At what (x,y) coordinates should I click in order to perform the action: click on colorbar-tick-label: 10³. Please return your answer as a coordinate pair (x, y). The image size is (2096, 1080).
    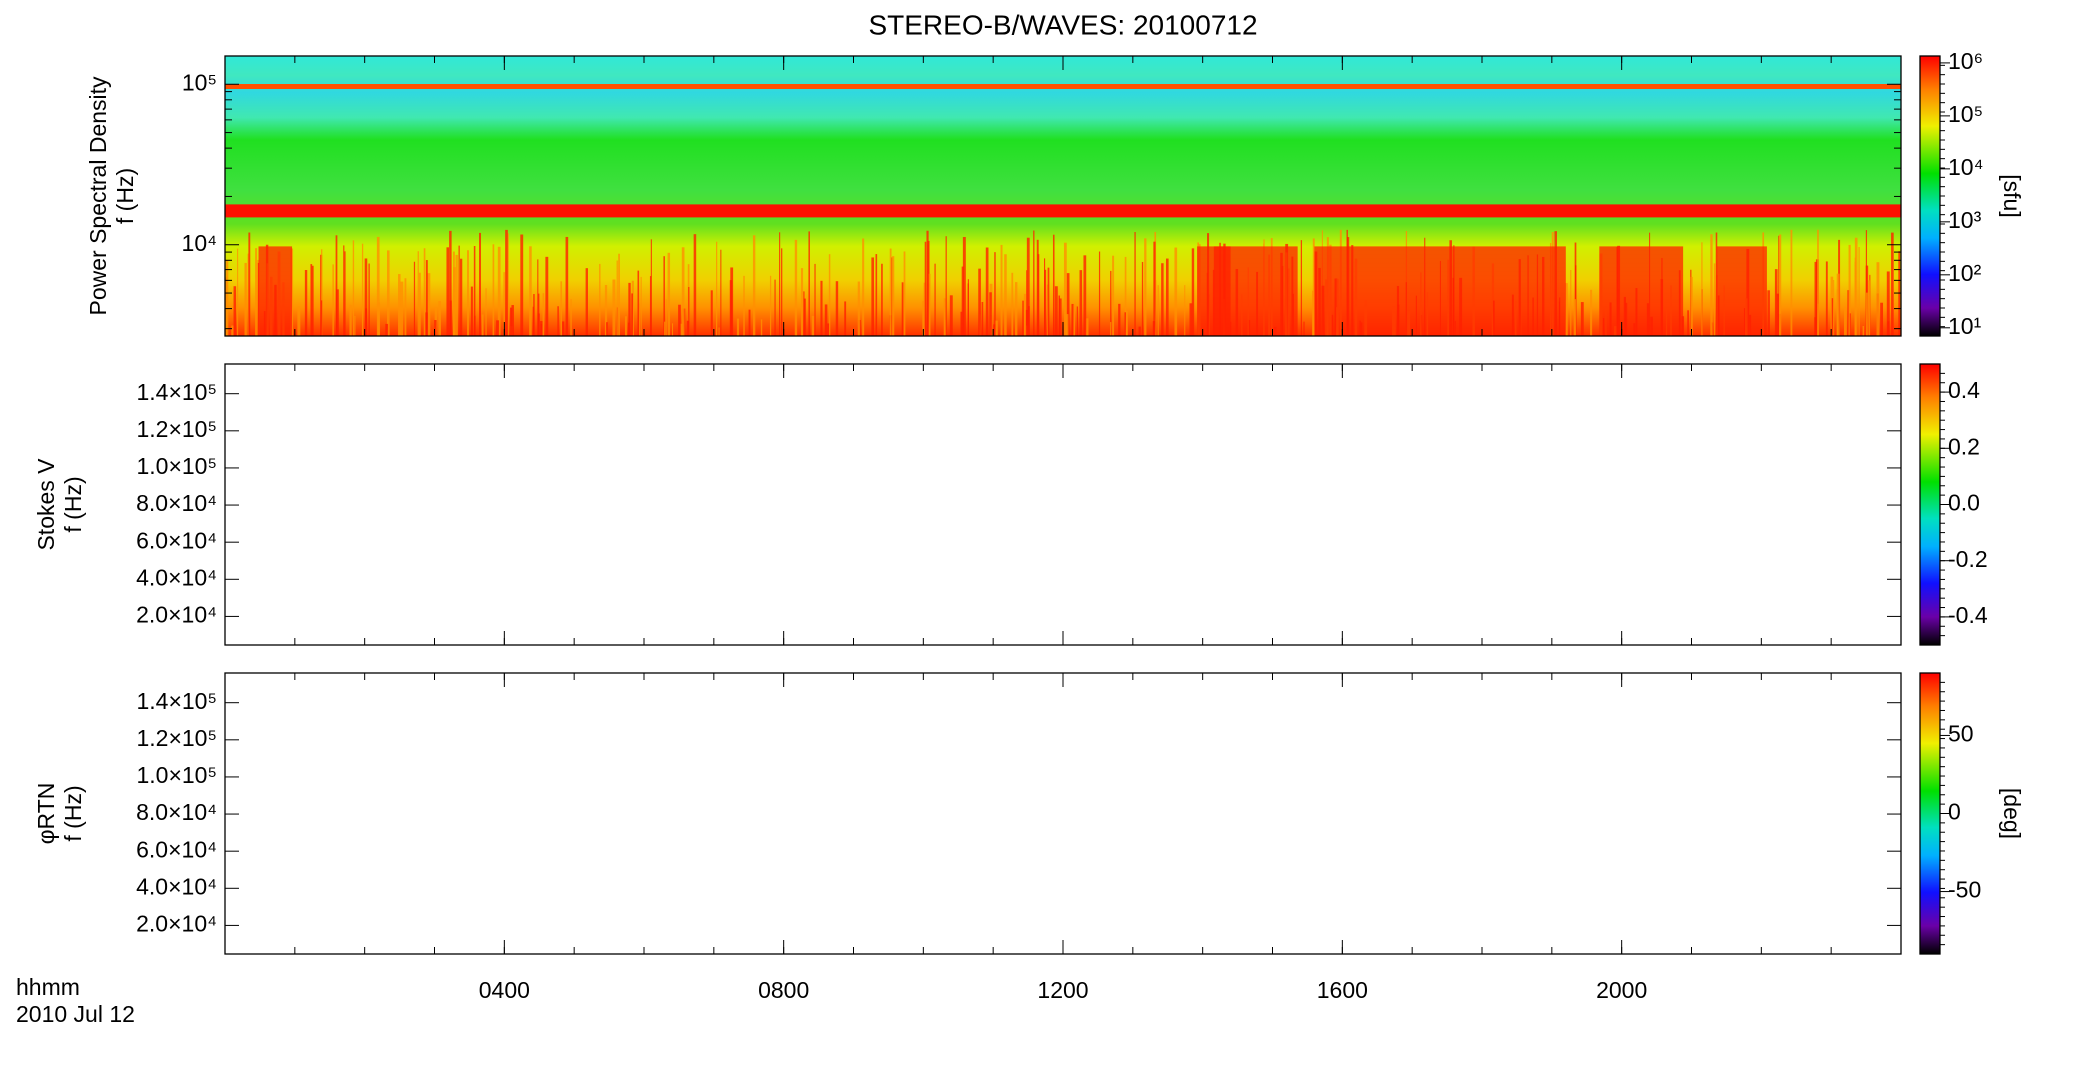
    Looking at the image, I should click on (1965, 220).